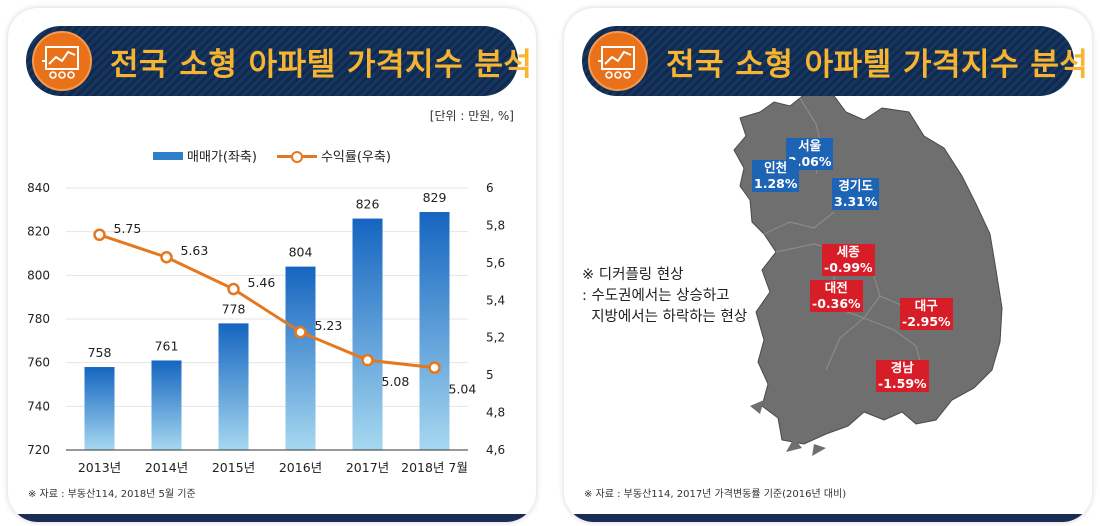  I want to click on x-tick-label: 2017년, so click(367, 467).